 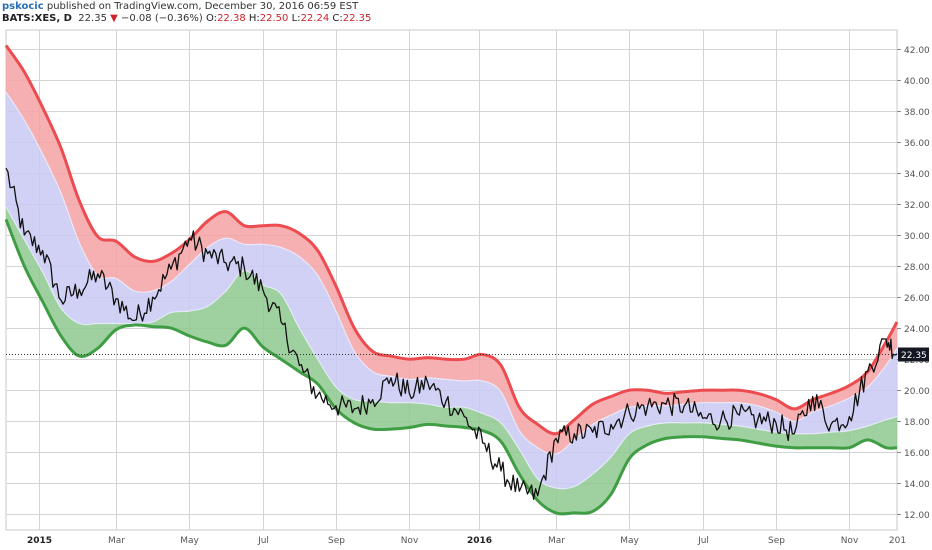 I want to click on change-value: −0.08 (−0.36%), so click(x=162, y=18).